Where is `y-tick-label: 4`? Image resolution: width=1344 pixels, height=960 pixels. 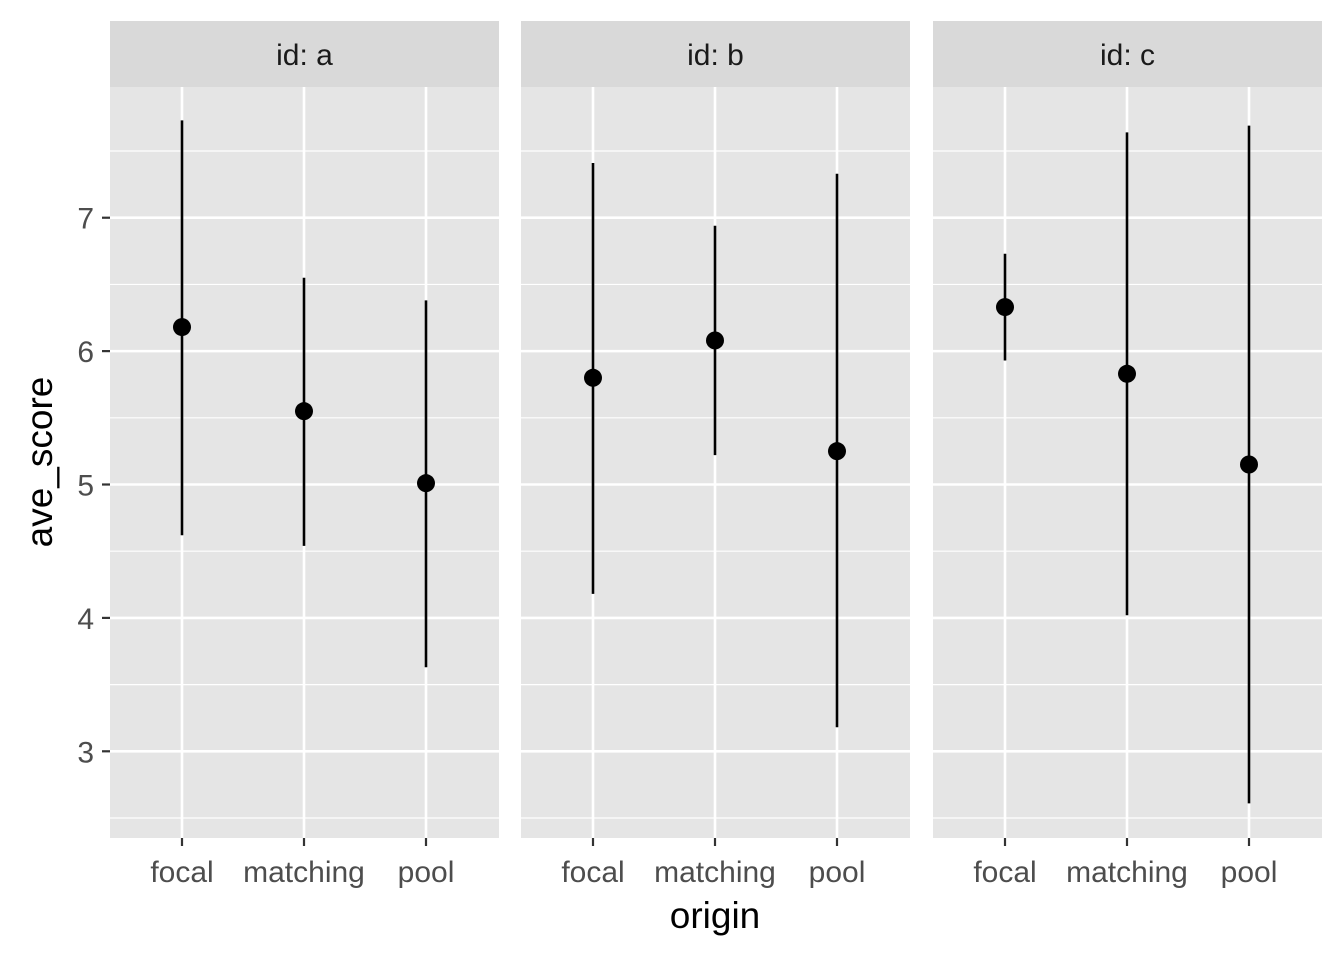 y-tick-label: 4 is located at coordinates (85, 619).